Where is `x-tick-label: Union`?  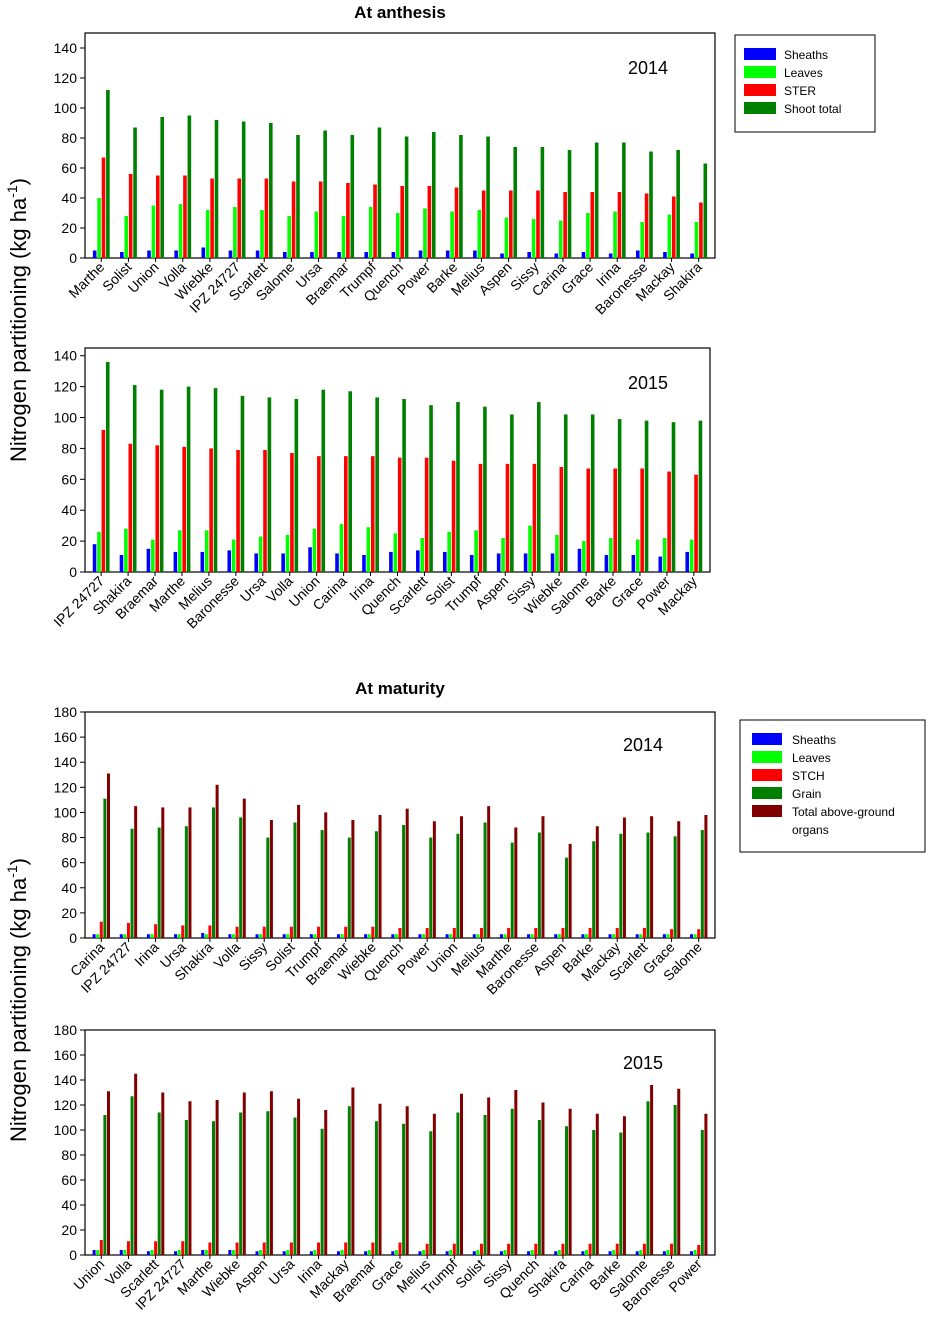 x-tick-label: Union is located at coordinates (143, 277).